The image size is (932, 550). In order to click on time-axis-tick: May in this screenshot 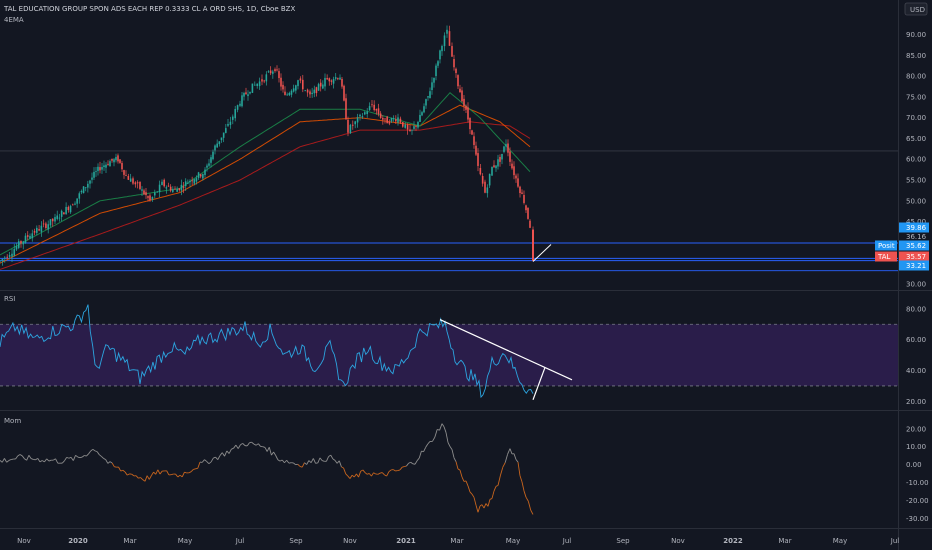, I will do `click(513, 541)`.